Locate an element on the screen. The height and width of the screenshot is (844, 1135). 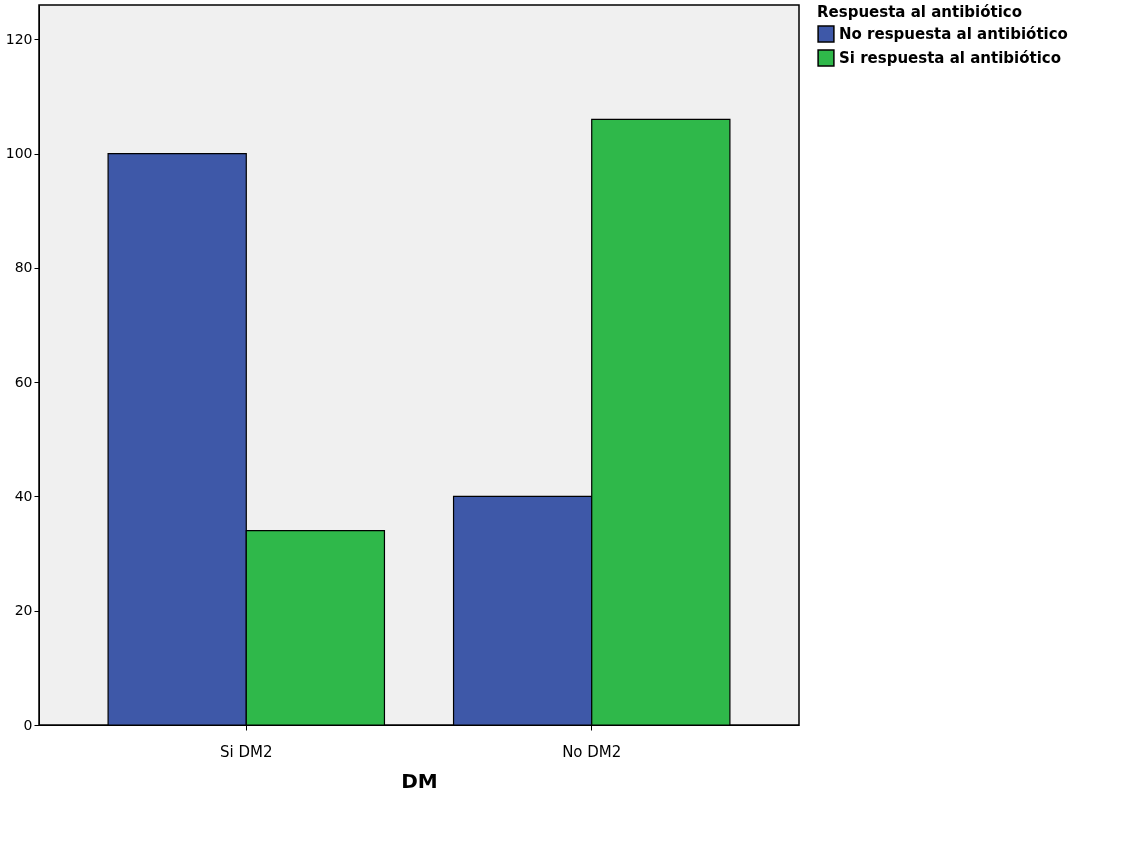
y-tick-label: 40 is located at coordinates (23, 495).